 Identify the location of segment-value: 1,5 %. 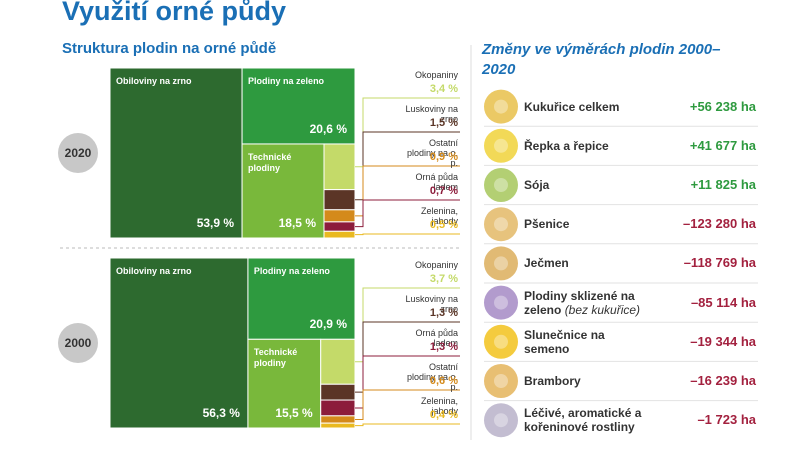
(443, 123).